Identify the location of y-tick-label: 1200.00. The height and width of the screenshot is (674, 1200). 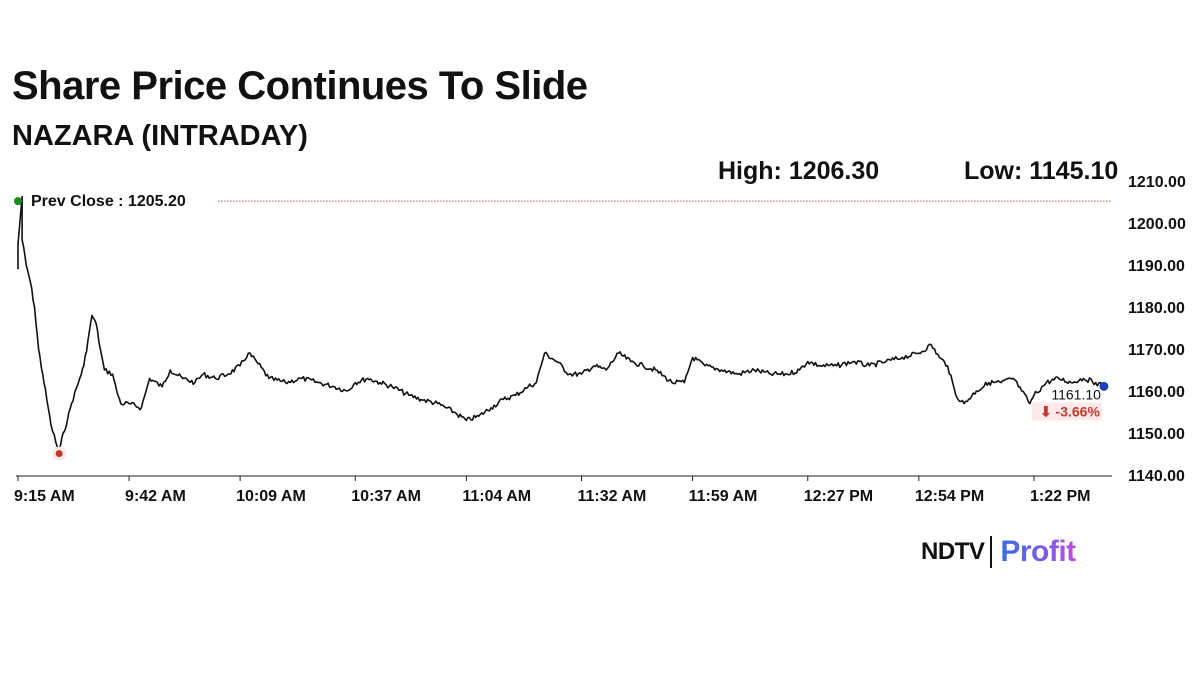
(1157, 224).